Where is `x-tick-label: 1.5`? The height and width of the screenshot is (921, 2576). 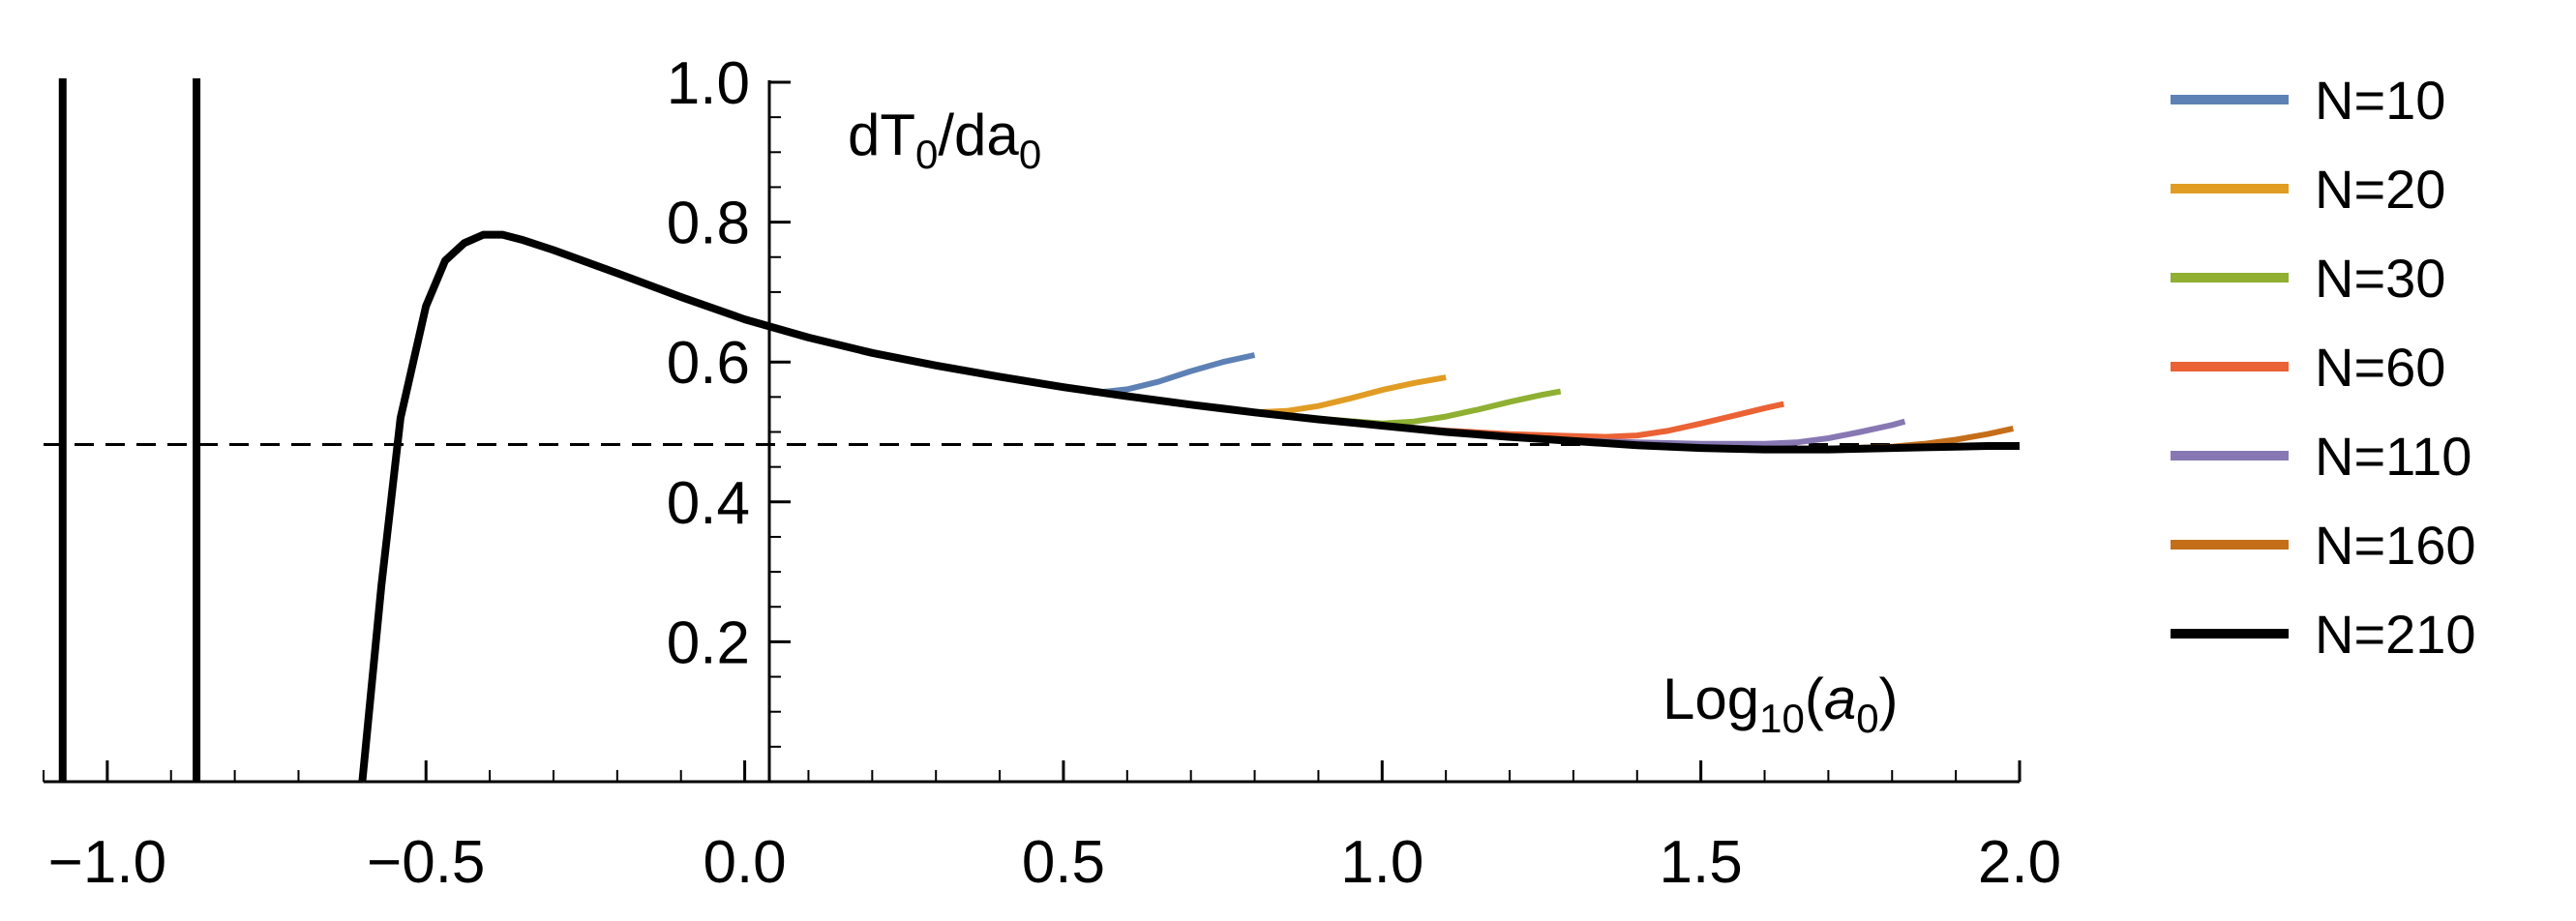 x-tick-label: 1.5 is located at coordinates (1701, 862).